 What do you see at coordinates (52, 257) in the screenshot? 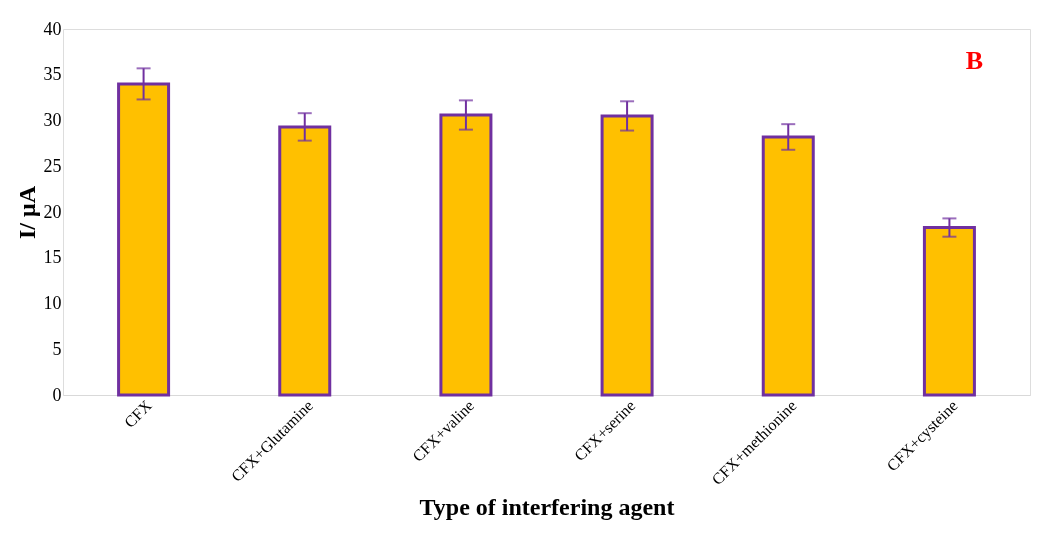
I see `y-tick-label: 15` at bounding box center [52, 257].